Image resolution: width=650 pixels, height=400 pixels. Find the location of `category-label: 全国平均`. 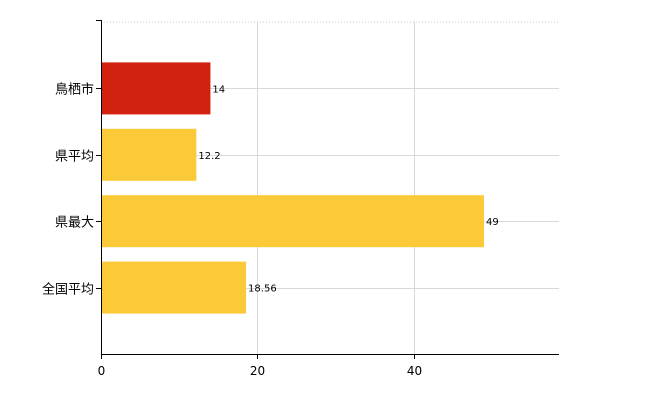

category-label: 全国平均 is located at coordinates (68, 290).